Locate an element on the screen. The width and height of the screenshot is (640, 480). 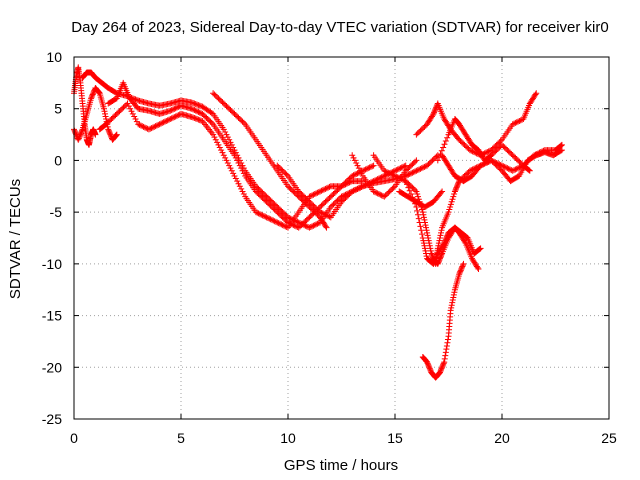
y-axis-label: SDTVAR / TECUs is located at coordinates (15, 239).